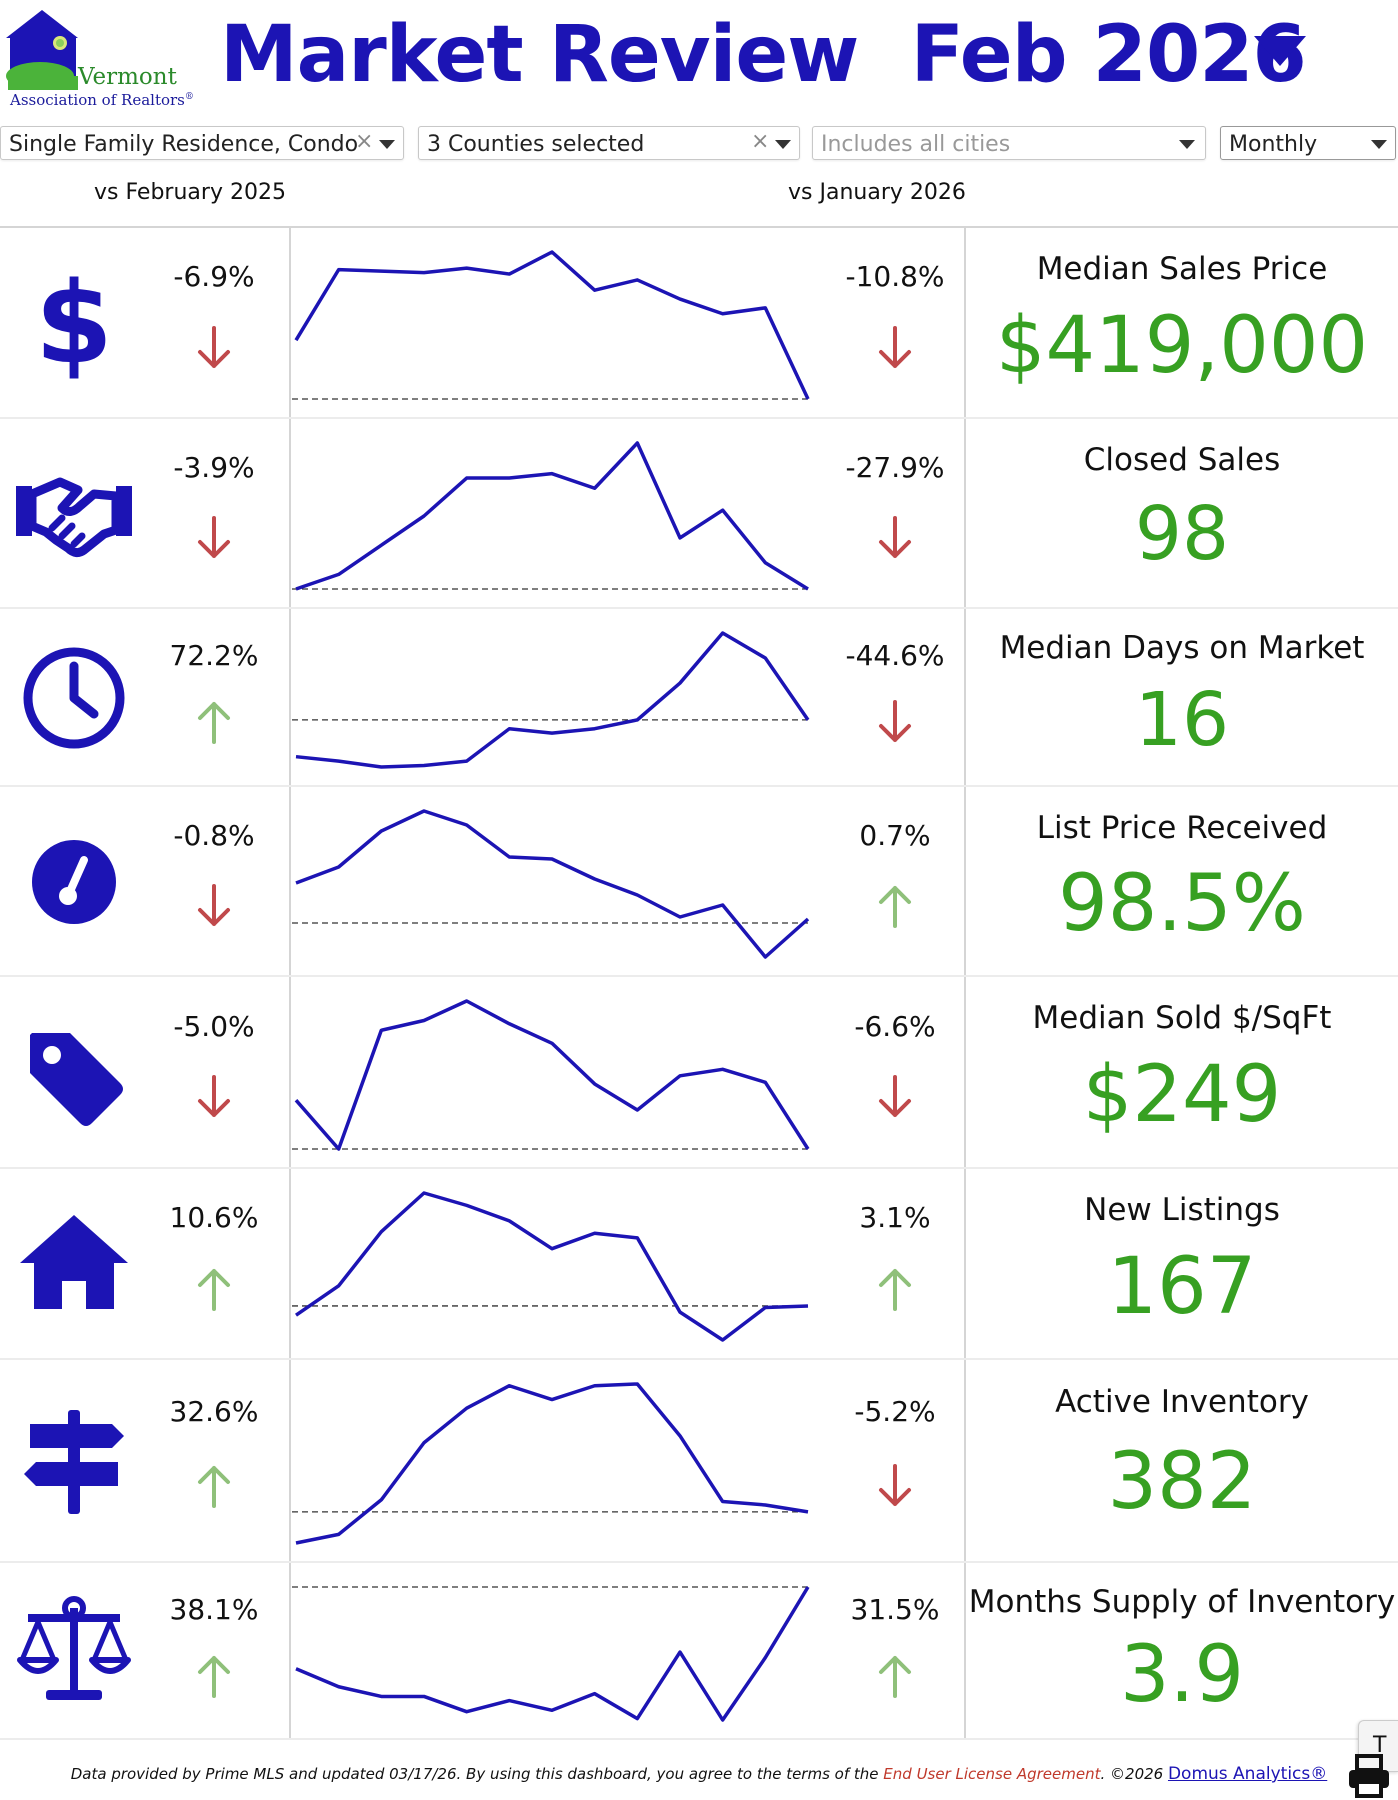 The width and height of the screenshot is (1398, 1800). Describe the element at coordinates (1379, 144) in the screenshot. I see `interval-chevron-down-icon` at that location.